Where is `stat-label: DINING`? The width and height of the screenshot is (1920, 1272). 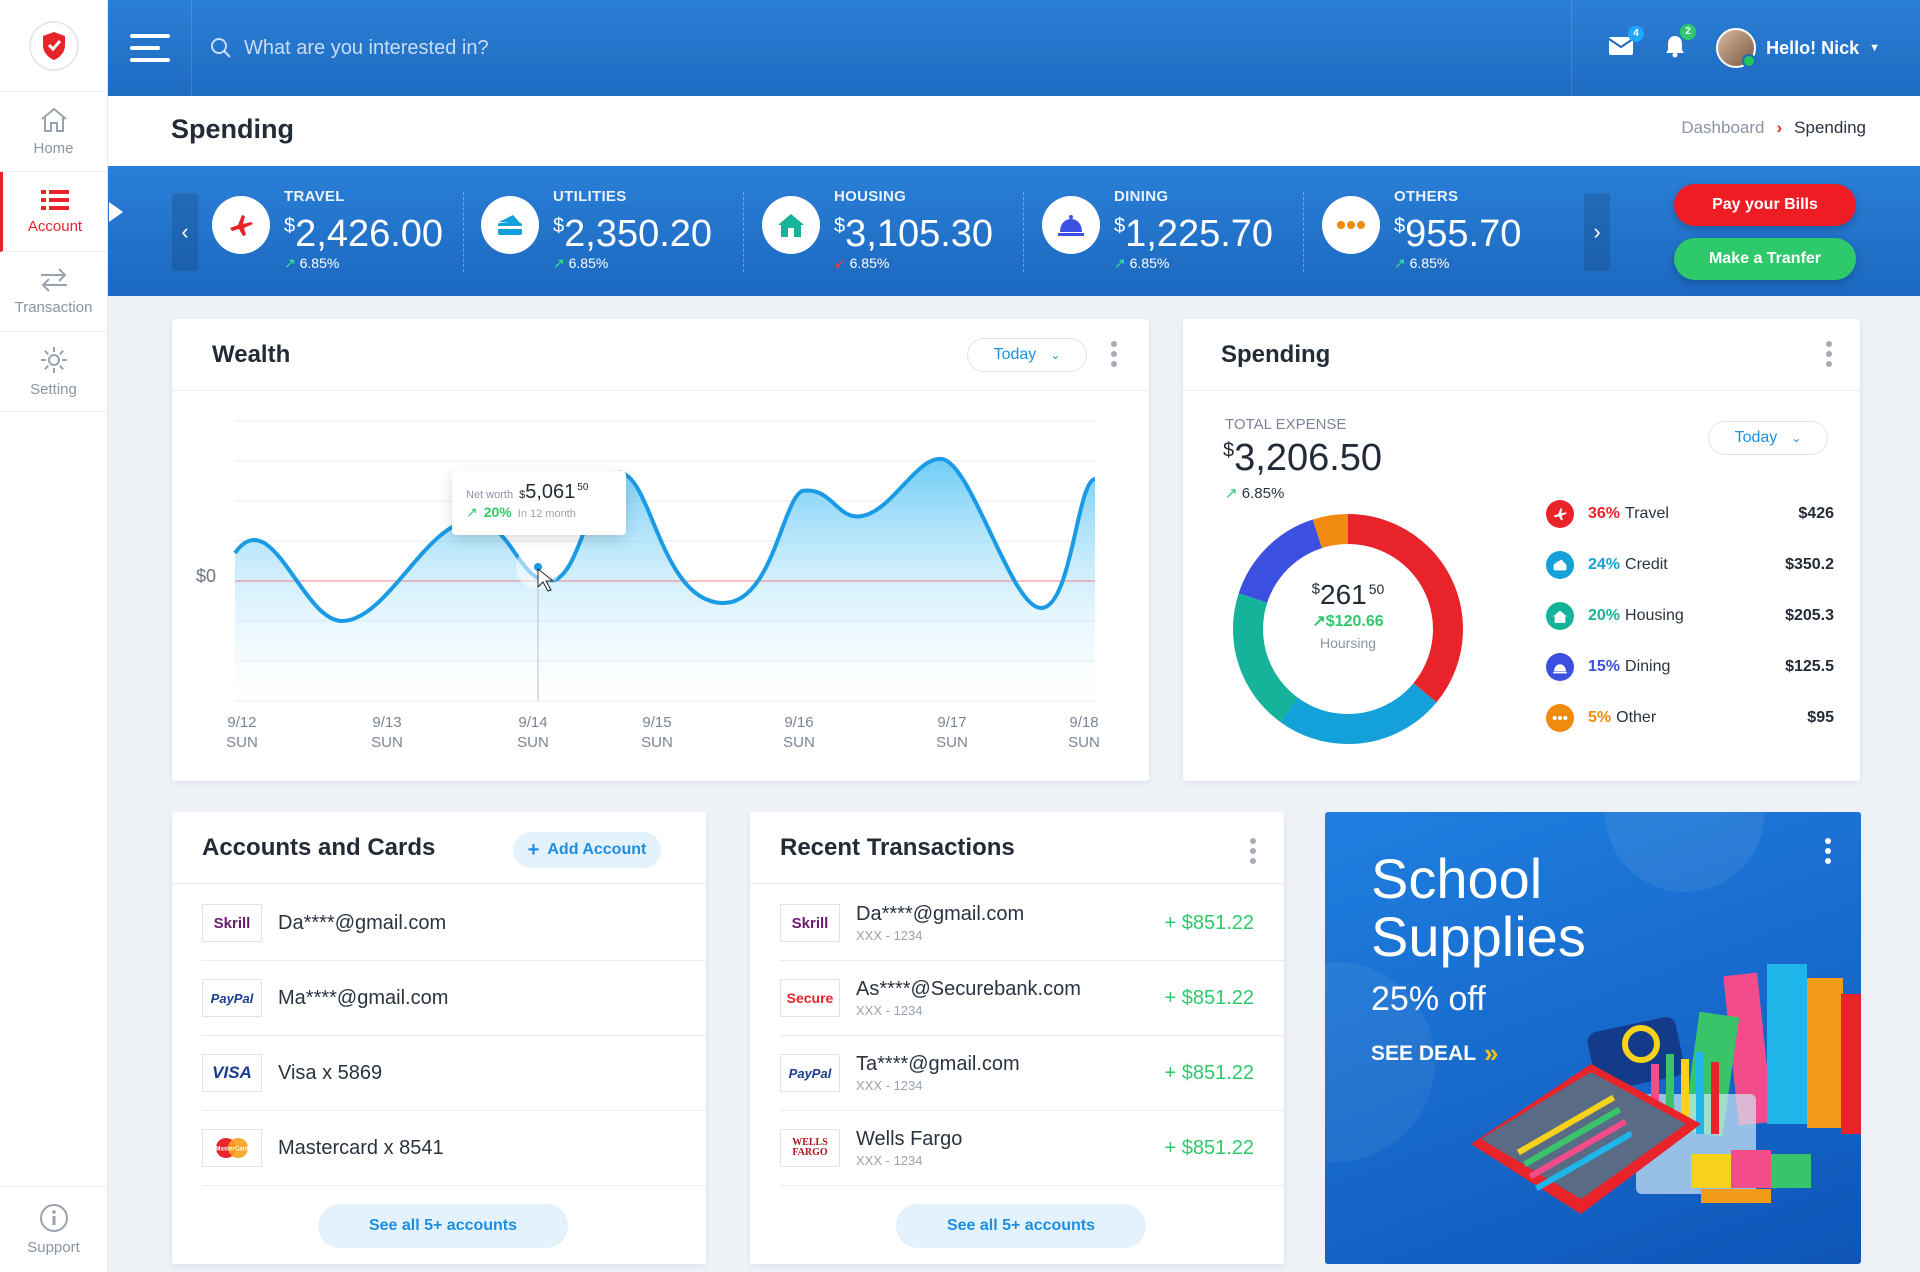
stat-label: DINING is located at coordinates (1141, 196).